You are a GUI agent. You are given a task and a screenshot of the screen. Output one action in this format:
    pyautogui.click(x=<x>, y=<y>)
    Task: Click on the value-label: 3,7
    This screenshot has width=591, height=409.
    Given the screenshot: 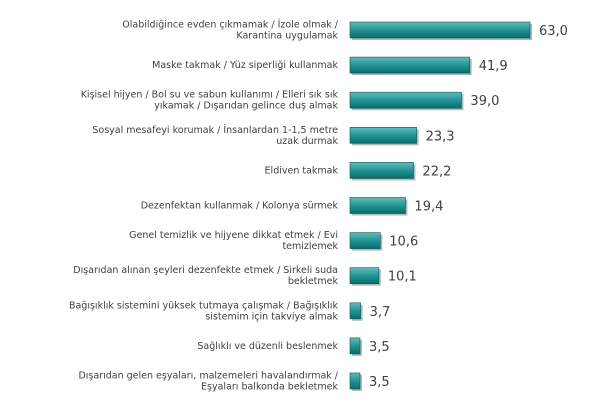 What is the action you would take?
    pyautogui.click(x=380, y=312)
    